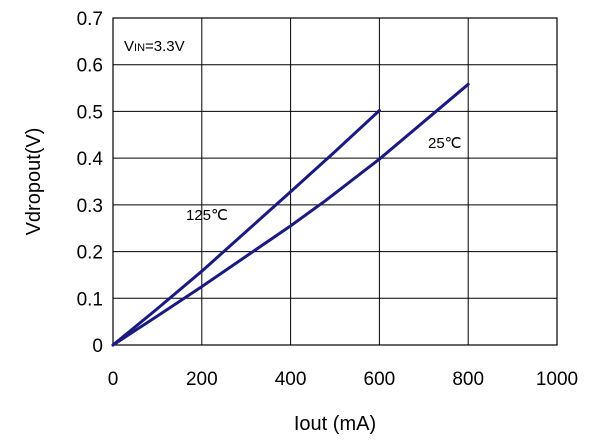 This screenshot has width=595, height=441. I want to click on x-tick-label: 1000, so click(557, 379).